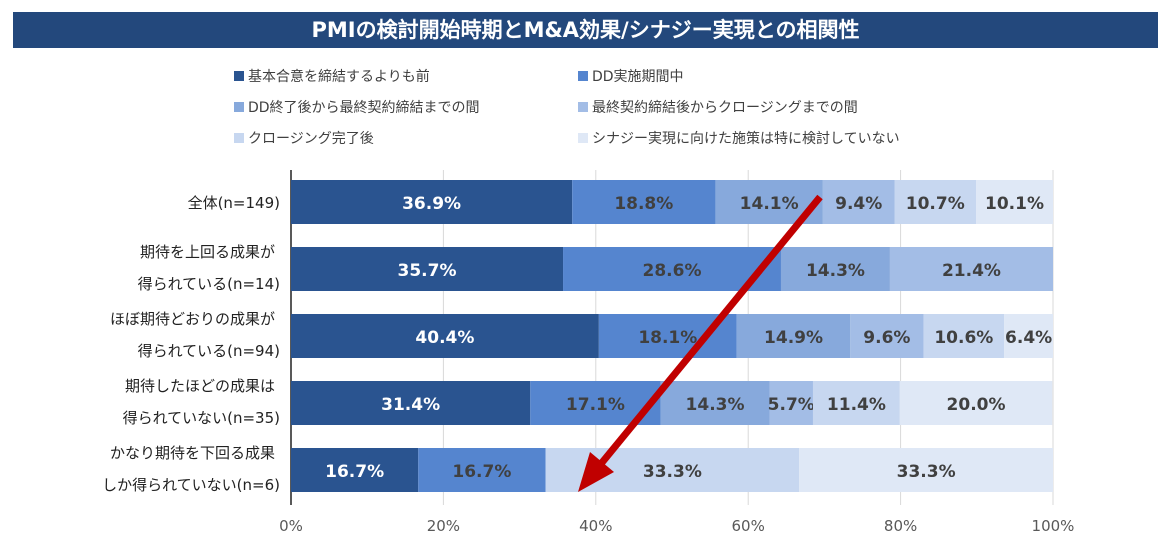 The width and height of the screenshot is (1176, 551). I want to click on data-label: 11.4%, so click(856, 405).